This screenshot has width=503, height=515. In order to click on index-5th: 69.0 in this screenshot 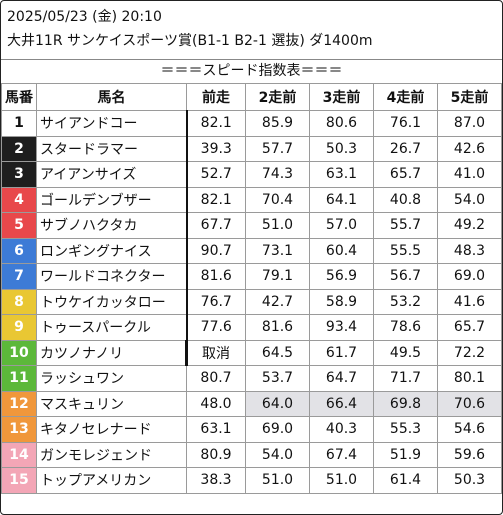, I will do `click(469, 276)`.